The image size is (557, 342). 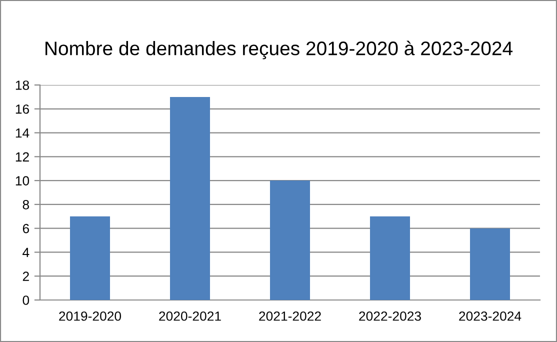 I want to click on y-tick-label: 12, so click(x=22, y=157).